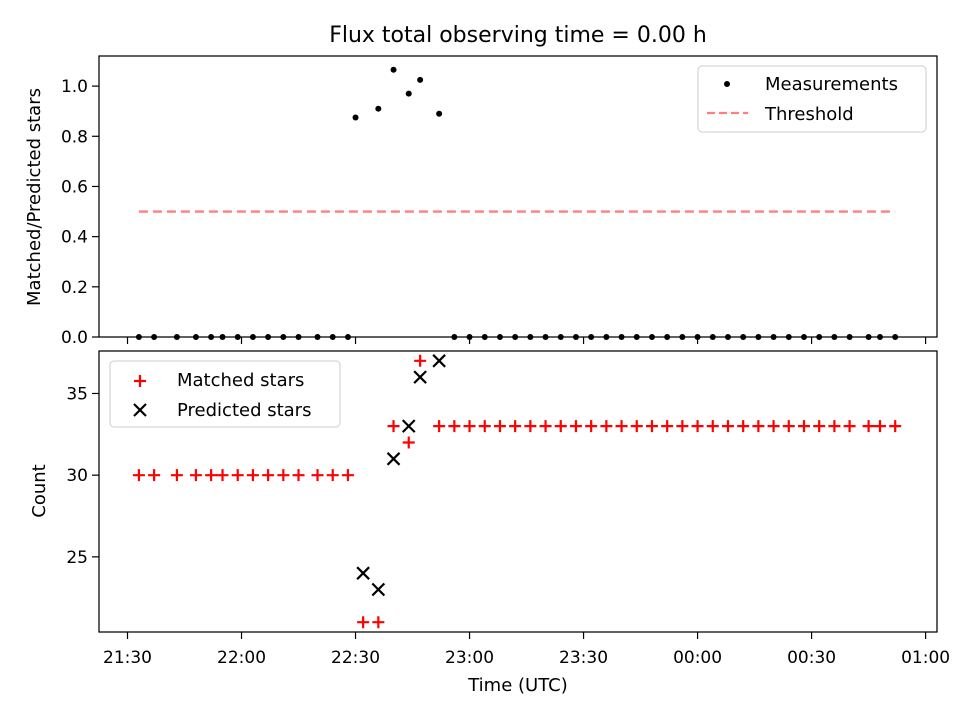  I want to click on x-tick-label: 00:00, so click(697, 658).